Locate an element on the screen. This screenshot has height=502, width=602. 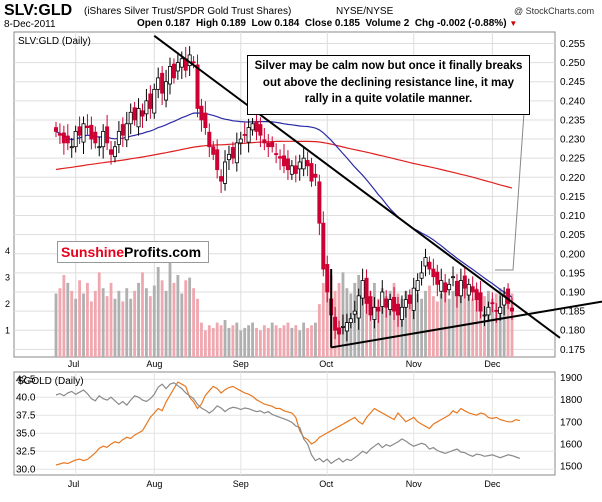
gold-price-line is located at coordinates (288, 423).